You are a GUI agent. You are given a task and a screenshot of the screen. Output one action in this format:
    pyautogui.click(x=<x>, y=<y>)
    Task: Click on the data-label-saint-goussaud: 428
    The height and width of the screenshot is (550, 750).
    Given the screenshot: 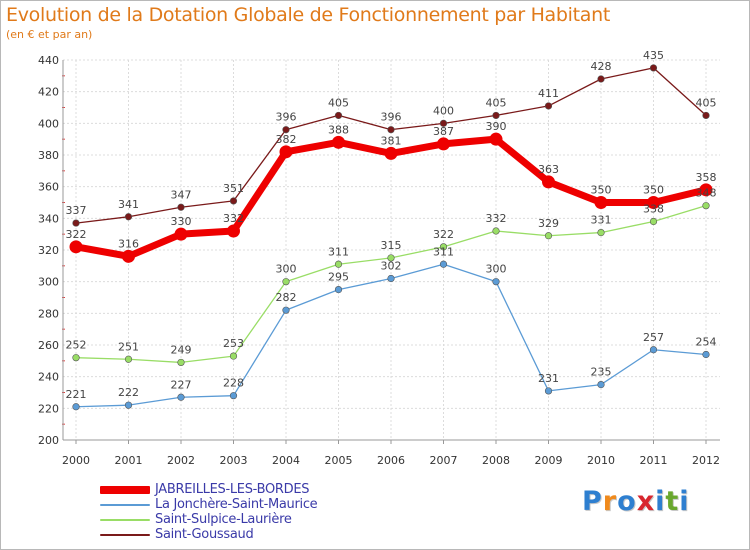 What is the action you would take?
    pyautogui.click(x=601, y=66)
    